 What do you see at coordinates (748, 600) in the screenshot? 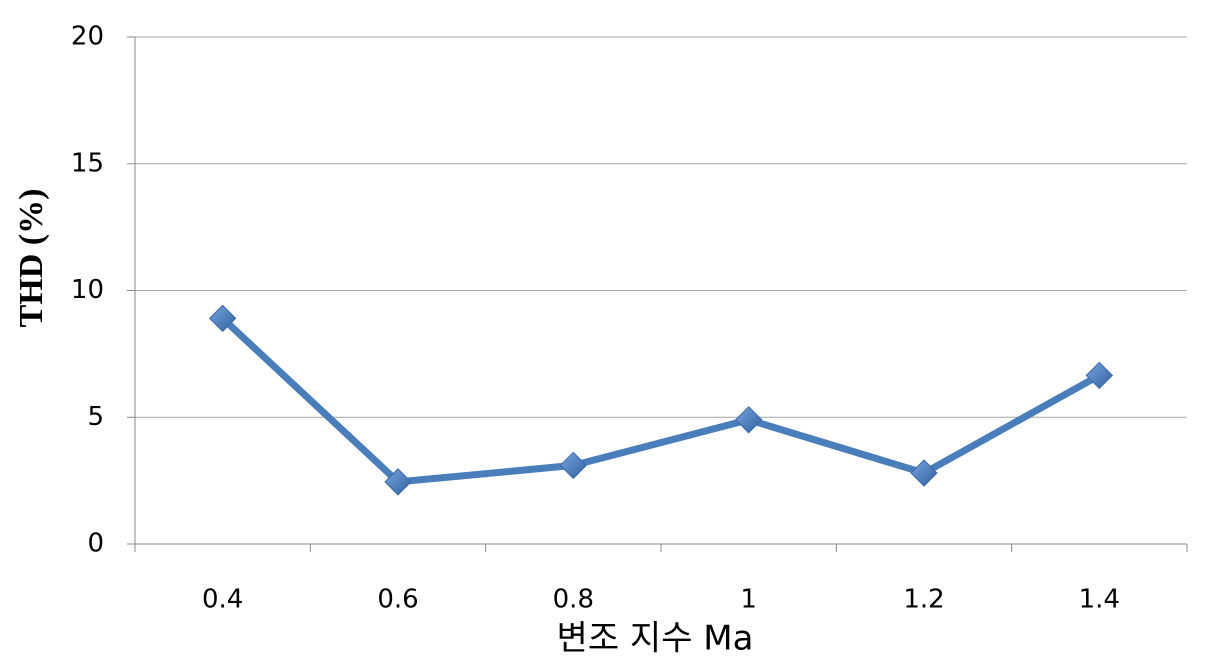
I see `x-tick-label: 1` at bounding box center [748, 600].